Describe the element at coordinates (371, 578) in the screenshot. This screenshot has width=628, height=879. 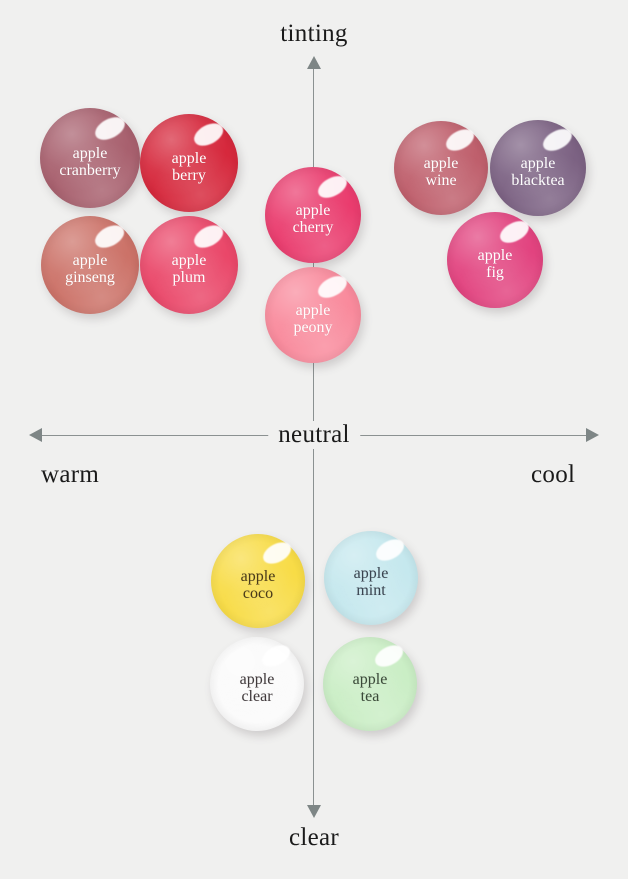
I see `bead-mint: apple mint` at that location.